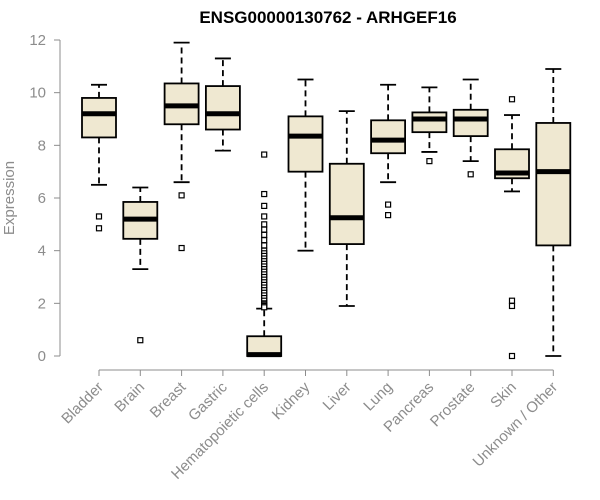 Image resolution: width=600 pixels, height=500 pixels. Describe the element at coordinates (9, 198) in the screenshot. I see `y-axis-label: Expression` at that location.